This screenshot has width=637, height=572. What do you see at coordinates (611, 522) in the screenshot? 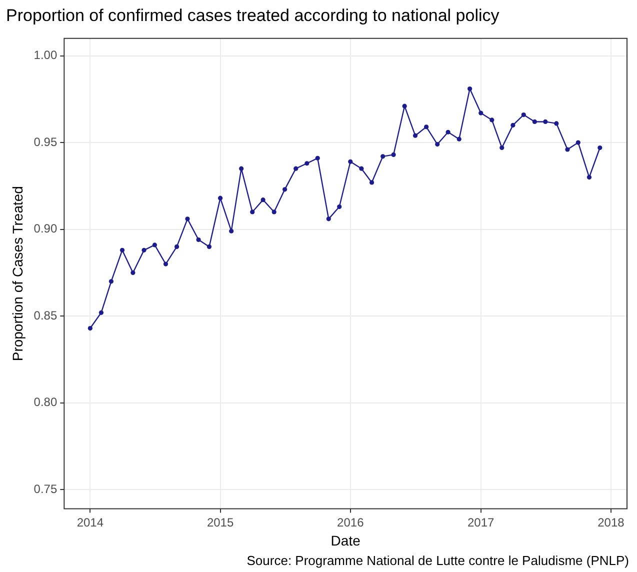
I see `x-tick-label: 2018` at bounding box center [611, 522].